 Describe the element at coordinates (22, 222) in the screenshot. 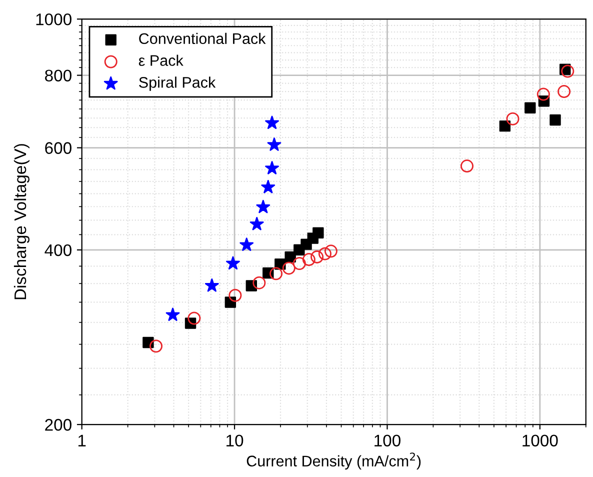

I see `y-axis-title: Discharge Voltage(V)` at that location.